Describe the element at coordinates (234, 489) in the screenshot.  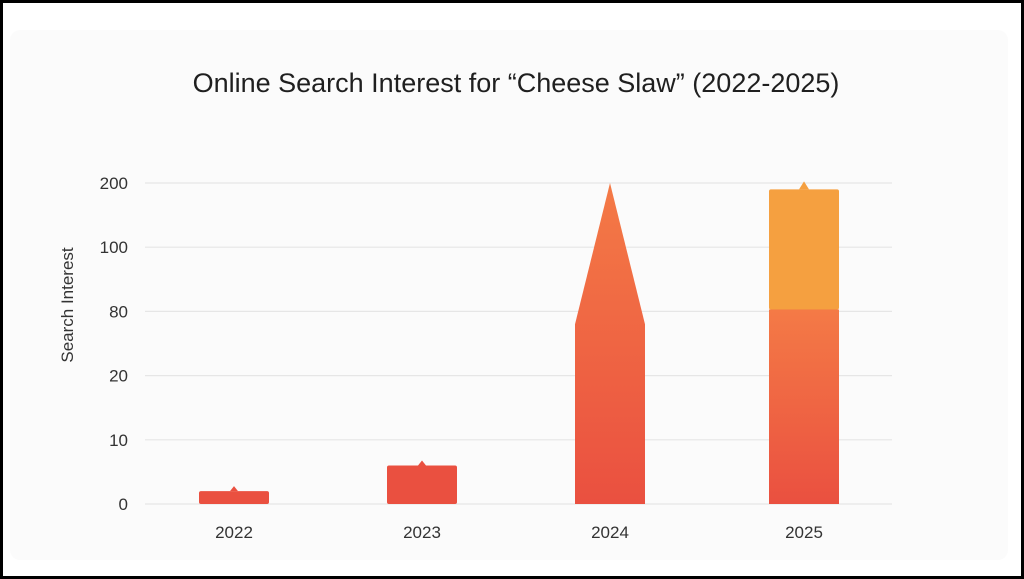
I see `bar-2022-peak` at that location.